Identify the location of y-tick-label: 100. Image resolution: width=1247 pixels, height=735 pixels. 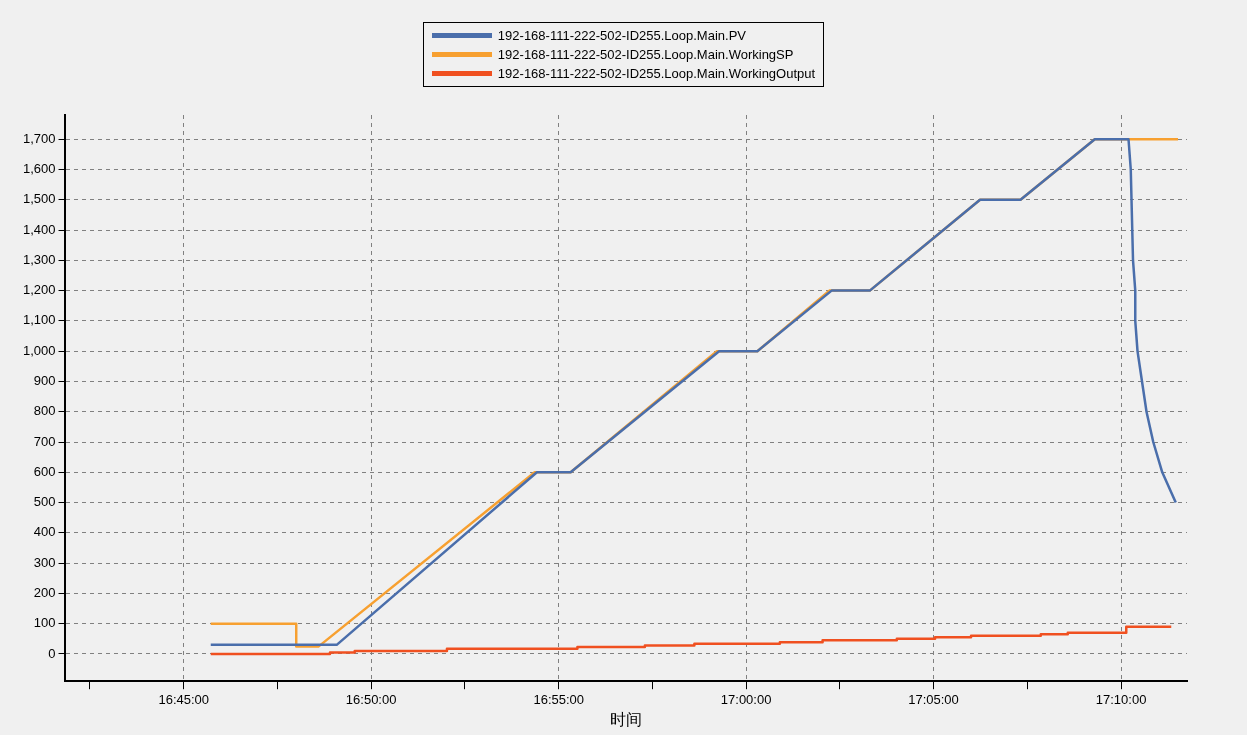
(44, 623).